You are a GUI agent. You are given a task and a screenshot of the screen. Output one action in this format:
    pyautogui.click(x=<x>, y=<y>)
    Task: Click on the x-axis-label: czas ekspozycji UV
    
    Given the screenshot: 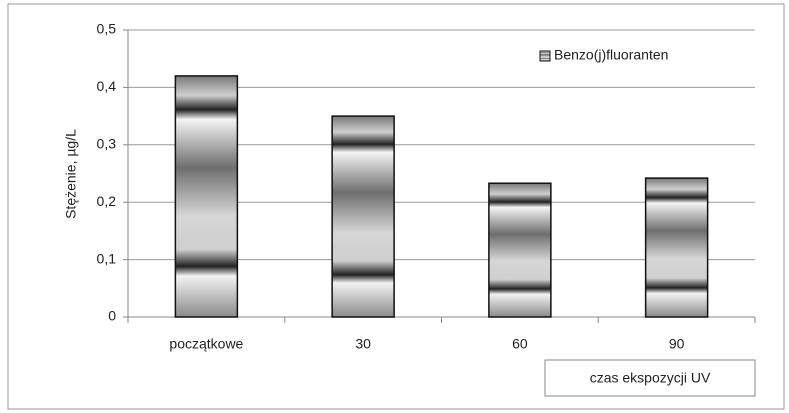 What is the action you would take?
    pyautogui.click(x=650, y=378)
    